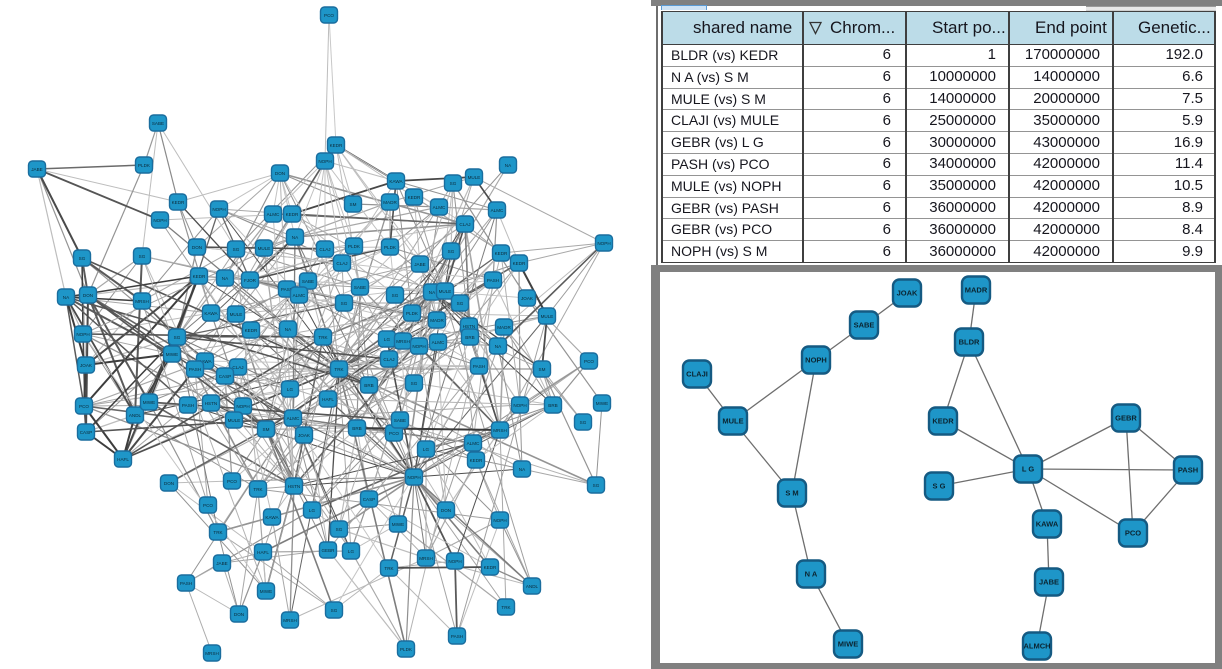 This screenshot has height=669, width=1222. I want to click on svg-text: JABE, so click(420, 264).